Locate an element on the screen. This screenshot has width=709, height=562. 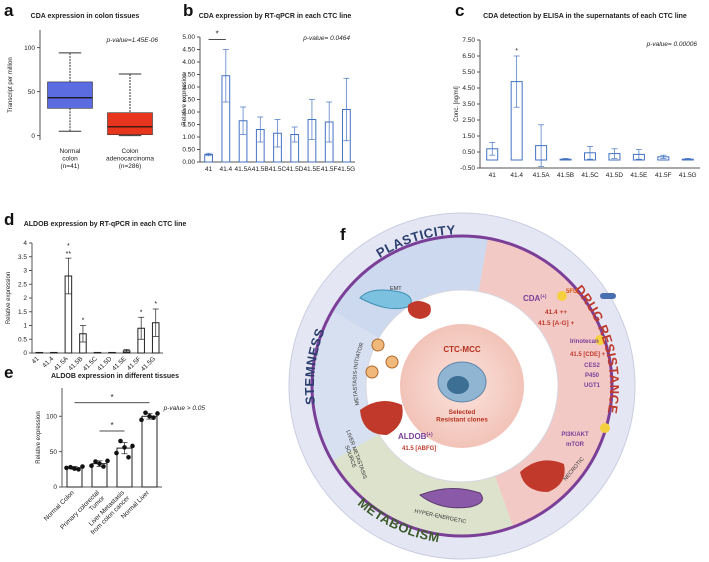
y-tick-label: 0.5 is located at coordinates (22, 339).